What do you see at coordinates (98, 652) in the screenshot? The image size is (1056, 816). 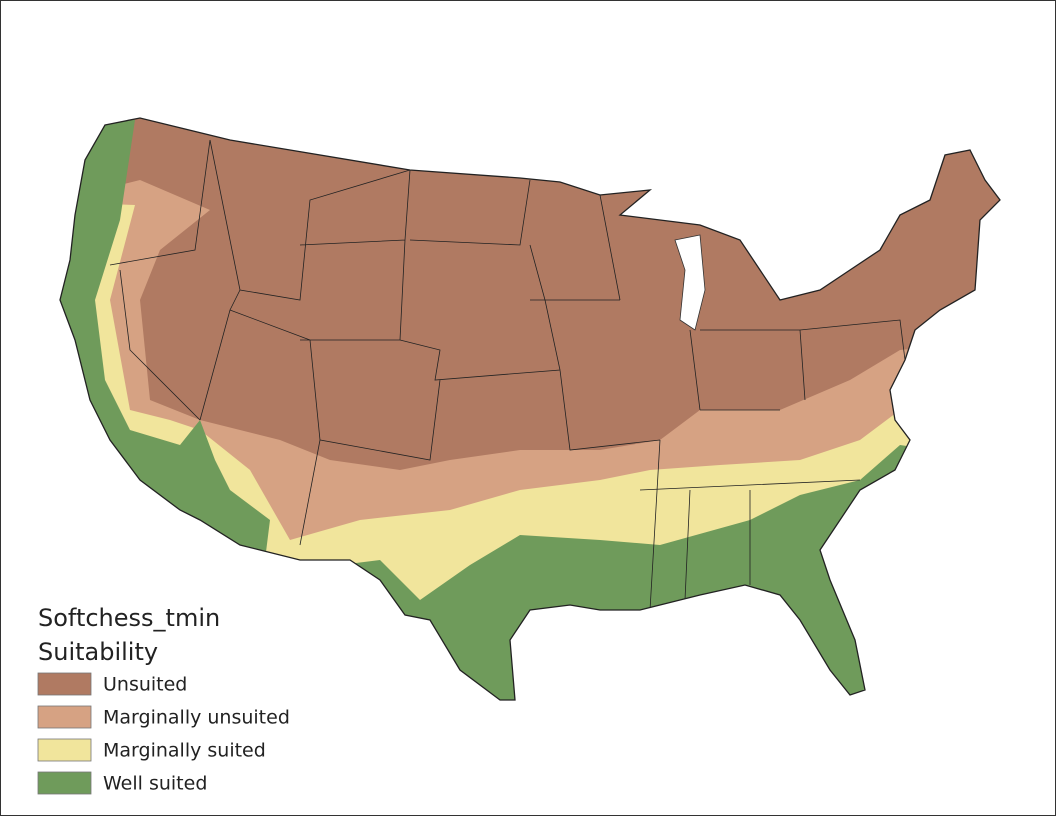 I see `legend-subtitle: Suitability` at bounding box center [98, 652].